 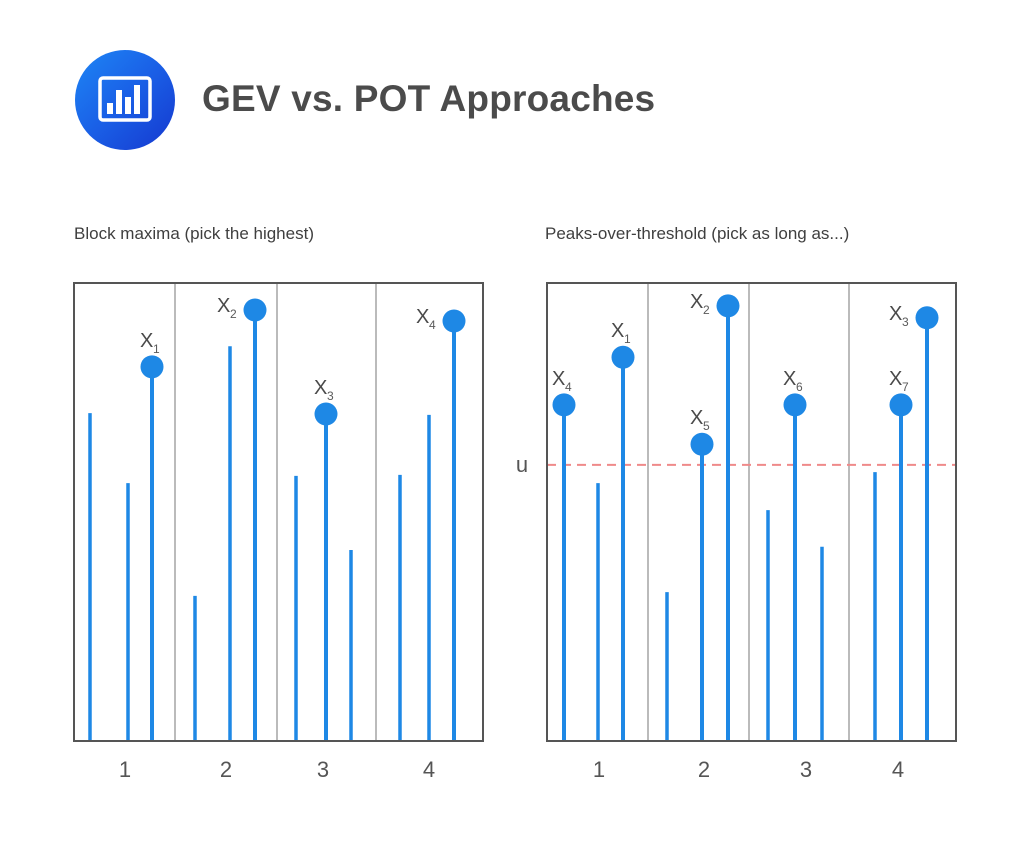 I want to click on point-label-subscript: 6, so click(x=799, y=387).